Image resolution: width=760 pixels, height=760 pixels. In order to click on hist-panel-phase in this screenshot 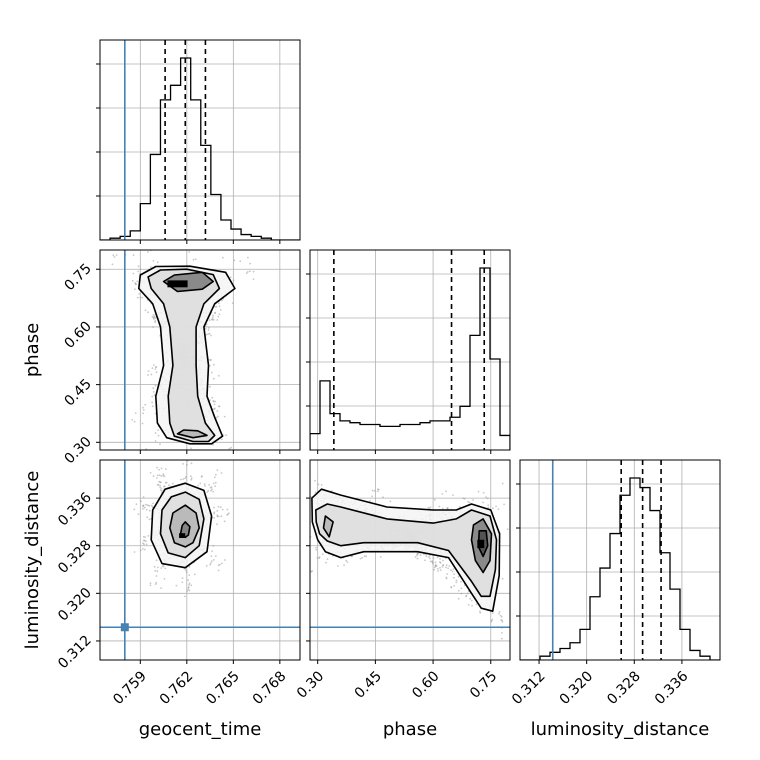, I will do `click(408, 351)`.